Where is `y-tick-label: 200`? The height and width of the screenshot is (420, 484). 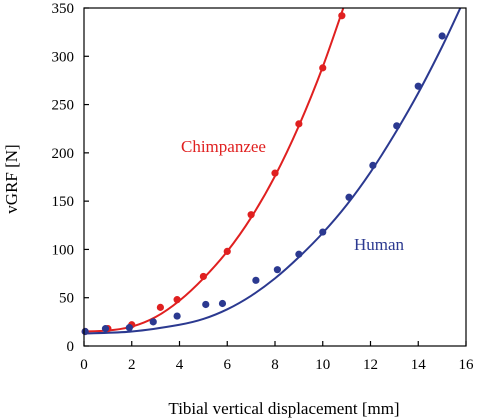 y-tick-label: 200 is located at coordinates (63, 154).